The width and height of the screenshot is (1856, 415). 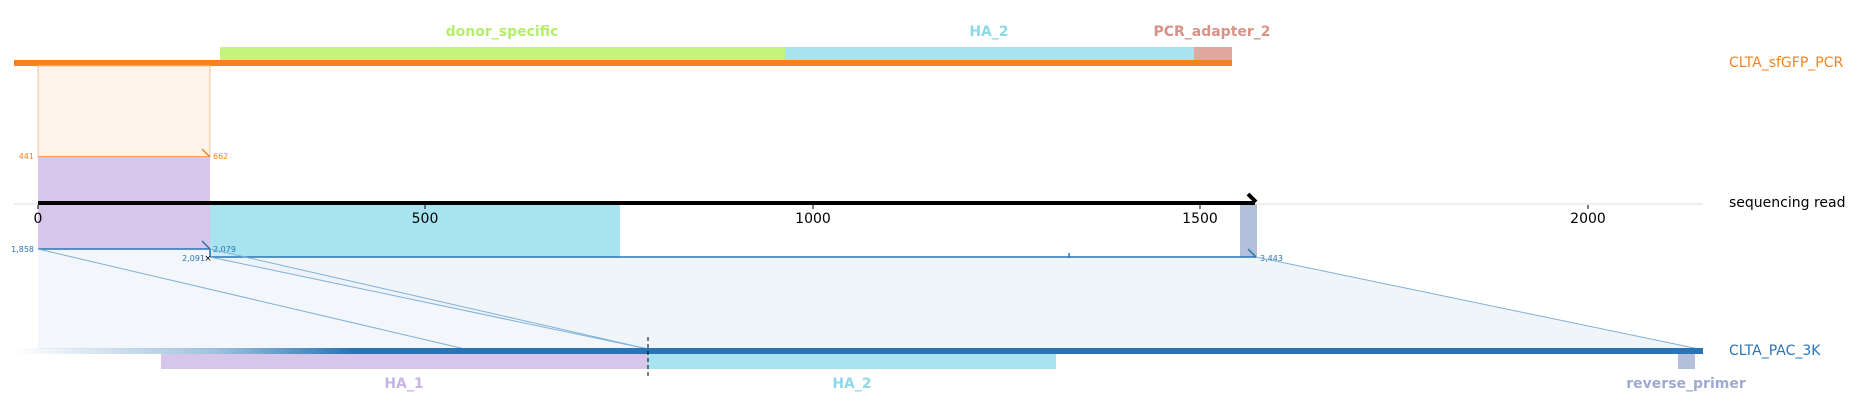 I want to click on junction-cross-icon: ×, so click(x=208, y=259).